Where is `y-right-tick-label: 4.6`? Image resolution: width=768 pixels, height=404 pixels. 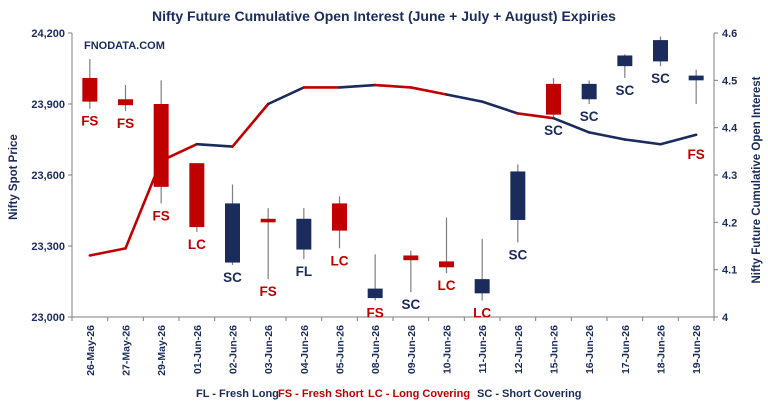 y-right-tick-label: 4.6 is located at coordinates (729, 34).